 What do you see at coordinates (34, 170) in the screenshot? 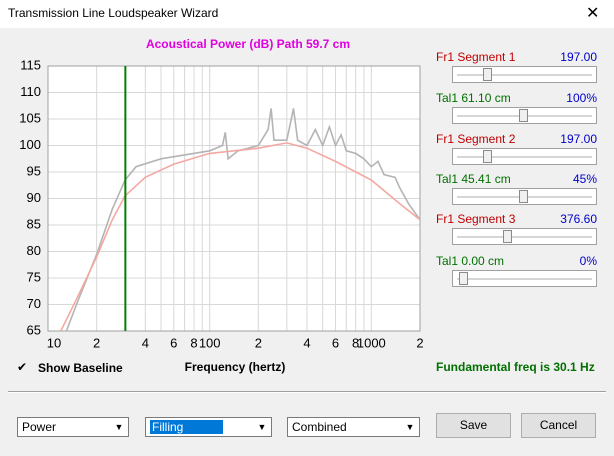
I see `y-tick-label: 95` at bounding box center [34, 170].